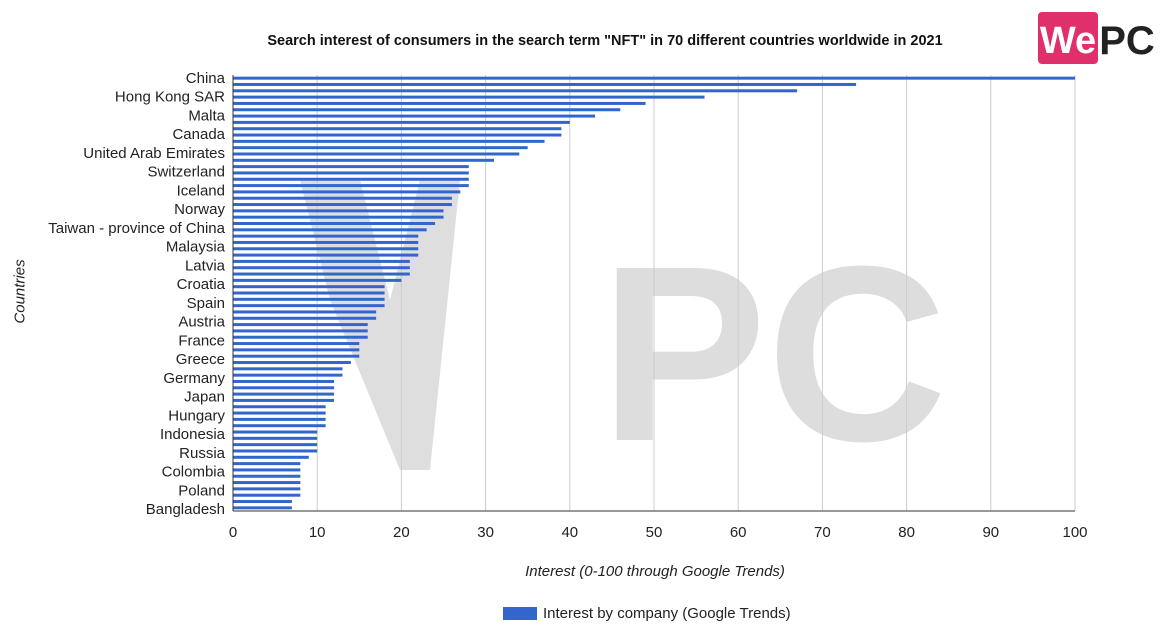 The width and height of the screenshot is (1160, 643). Describe the element at coordinates (201, 340) in the screenshot. I see `y-tick-label: France` at that location.